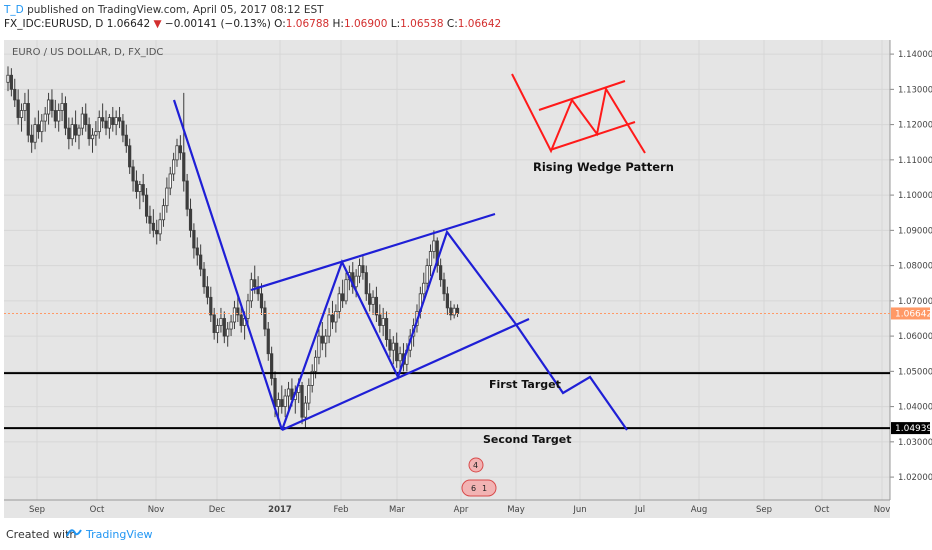 Image resolution: width=932 pixels, height=550 pixels. I want to click on x-tick-label: 2017, so click(280, 510).